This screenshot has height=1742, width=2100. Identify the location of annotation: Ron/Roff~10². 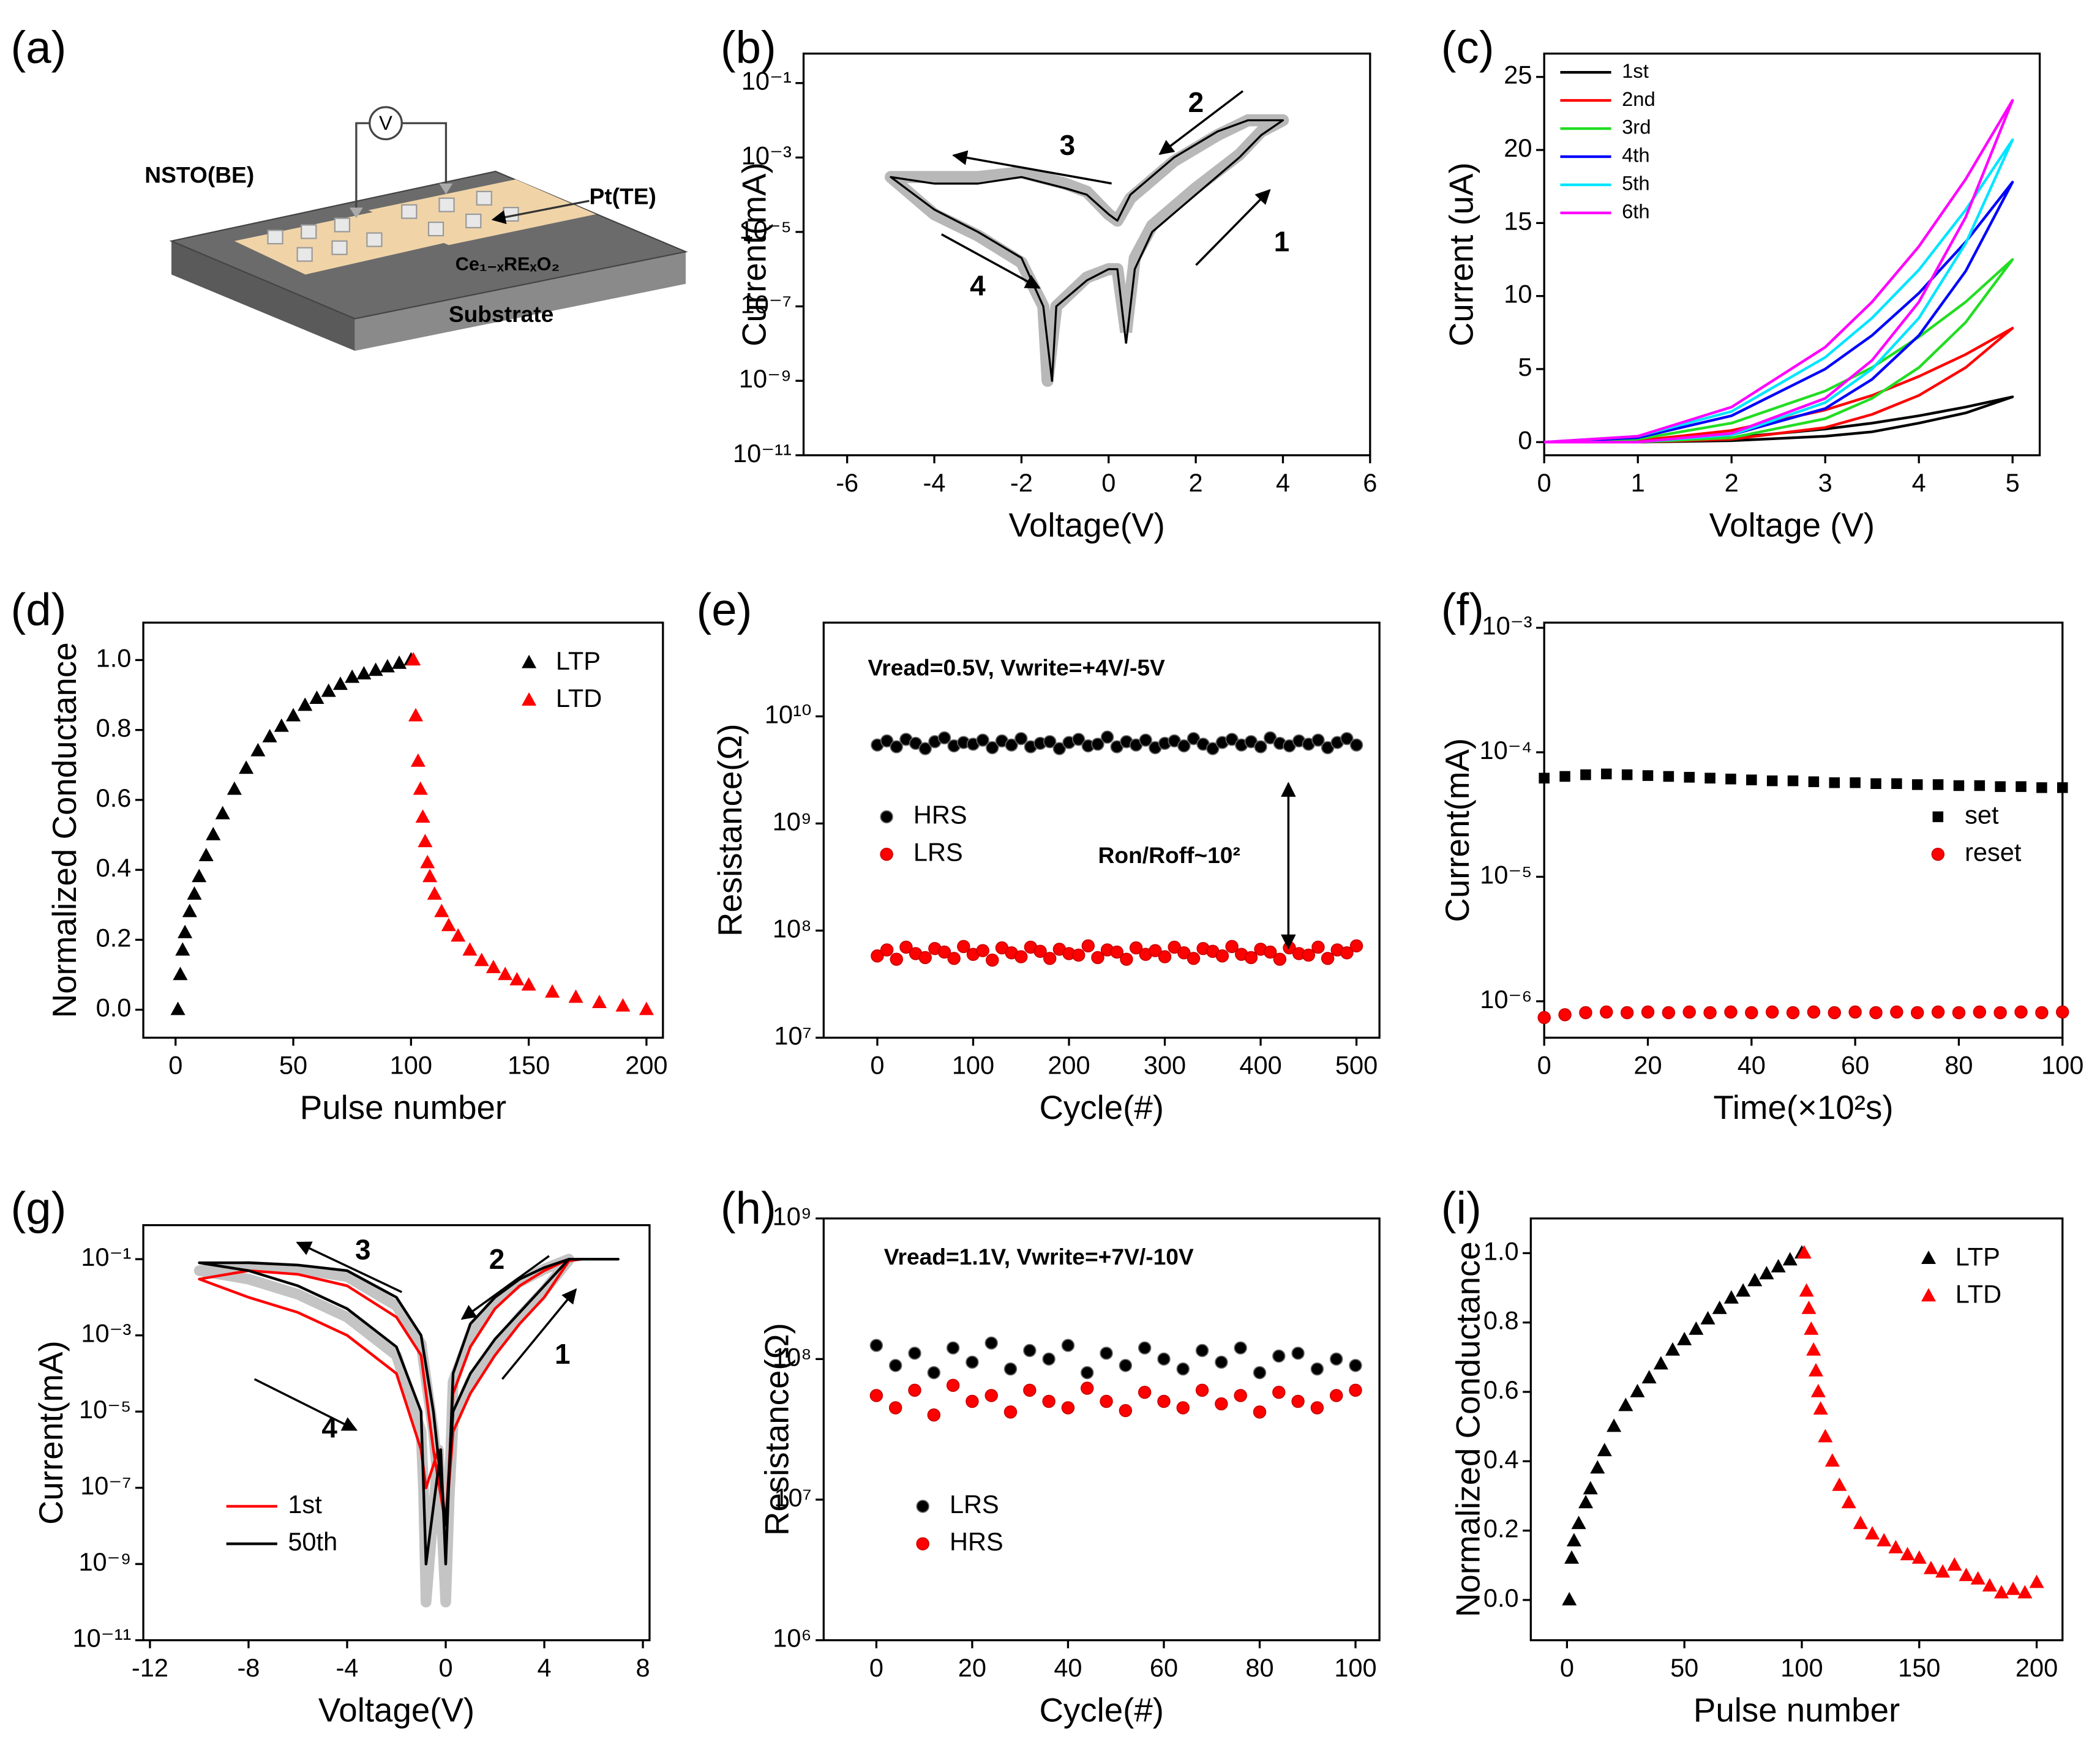
(1169, 855).